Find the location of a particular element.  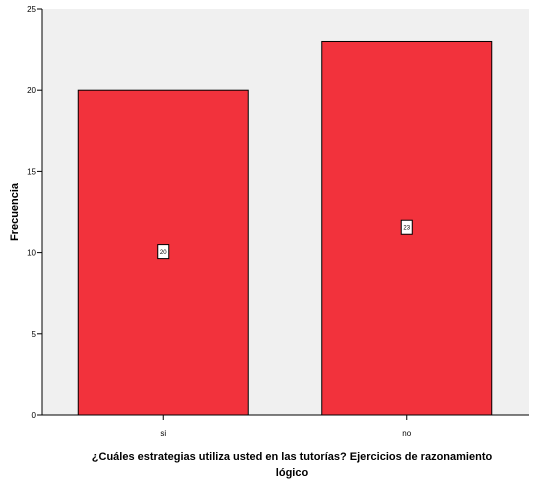

data-label-si: 20 is located at coordinates (163, 252).